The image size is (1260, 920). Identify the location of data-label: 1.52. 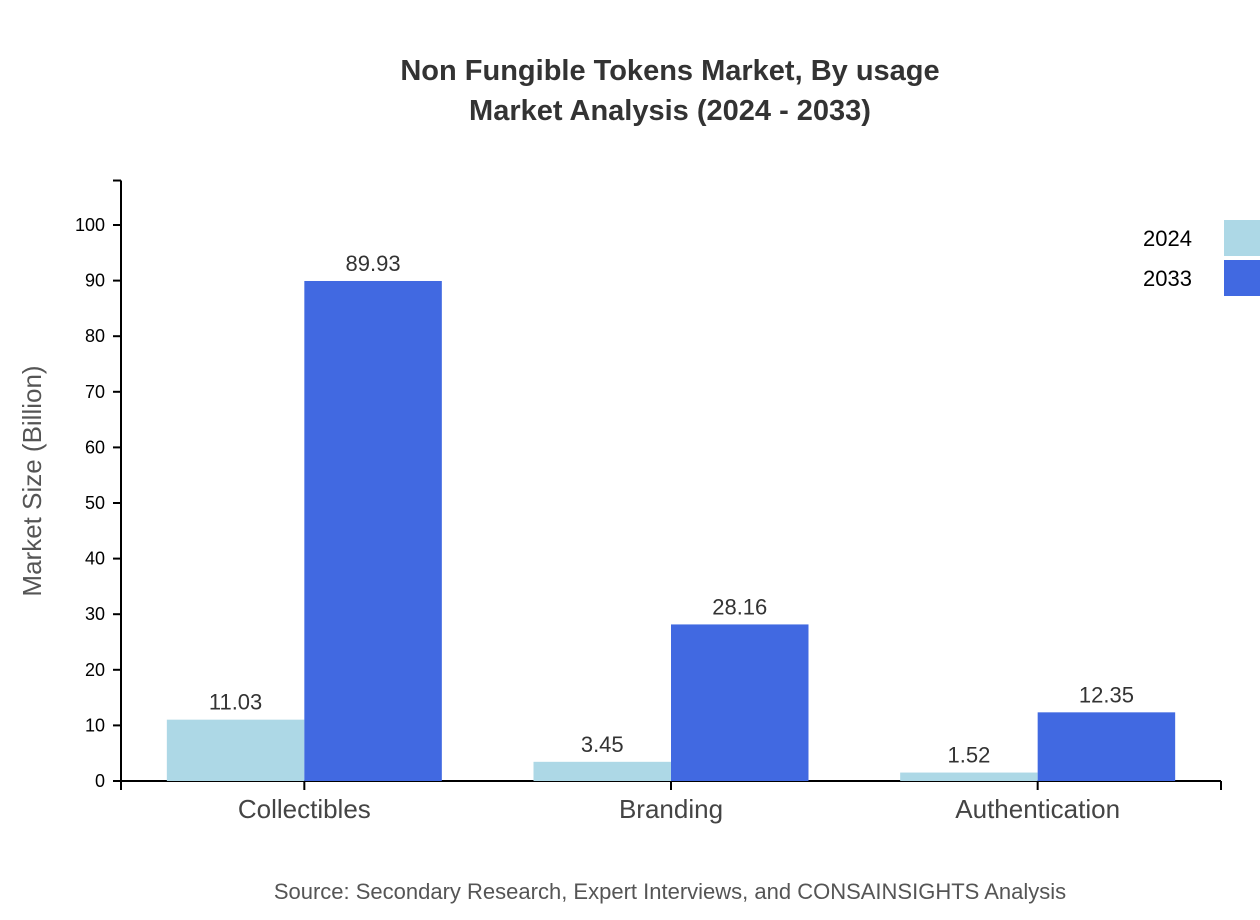
(969, 755).